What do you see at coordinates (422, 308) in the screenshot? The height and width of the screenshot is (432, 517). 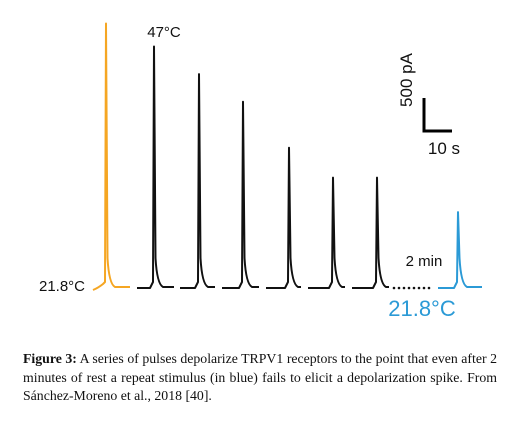 I see `baseline-temperature-label-right: 21.8°C` at bounding box center [422, 308].